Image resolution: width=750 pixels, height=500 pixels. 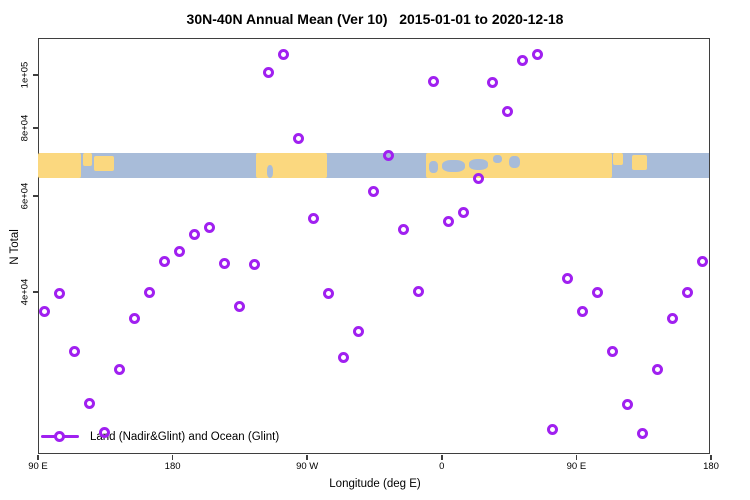 What do you see at coordinates (25, 75) in the screenshot?
I see `y-tick-label: 1e+05` at bounding box center [25, 75].